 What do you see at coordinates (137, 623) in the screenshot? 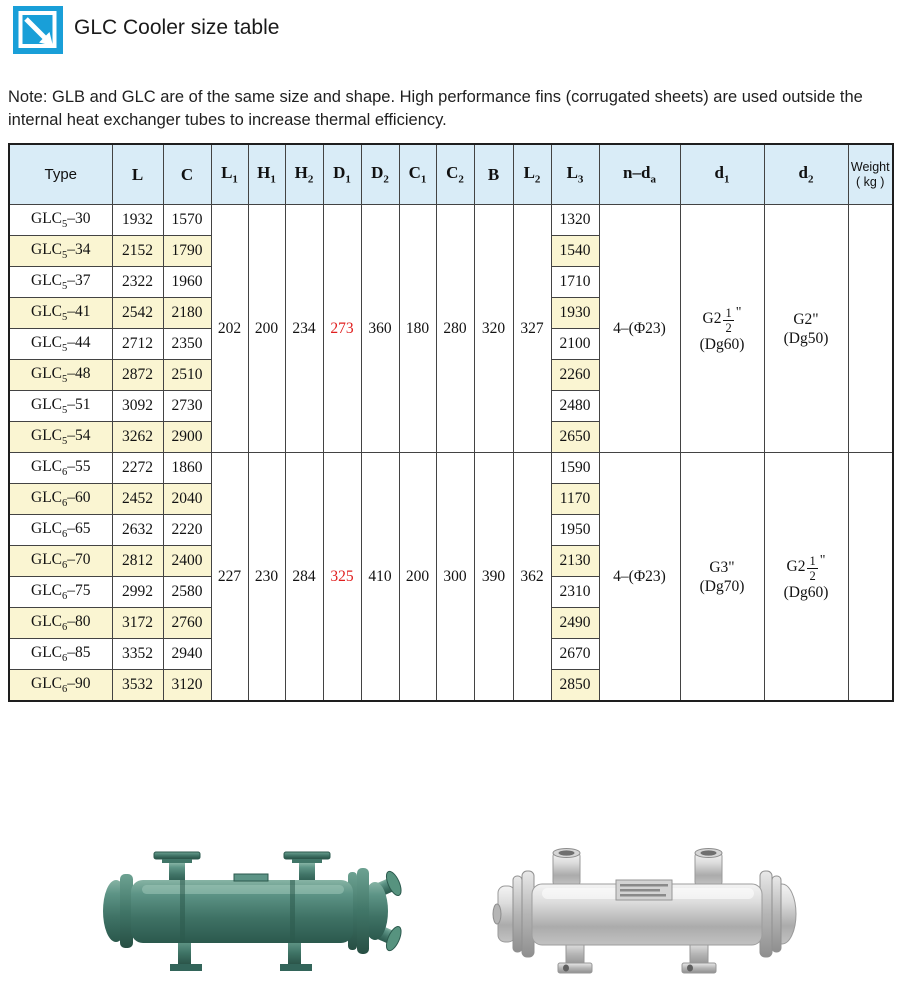
I see `cell-L: 3172` at bounding box center [137, 623].